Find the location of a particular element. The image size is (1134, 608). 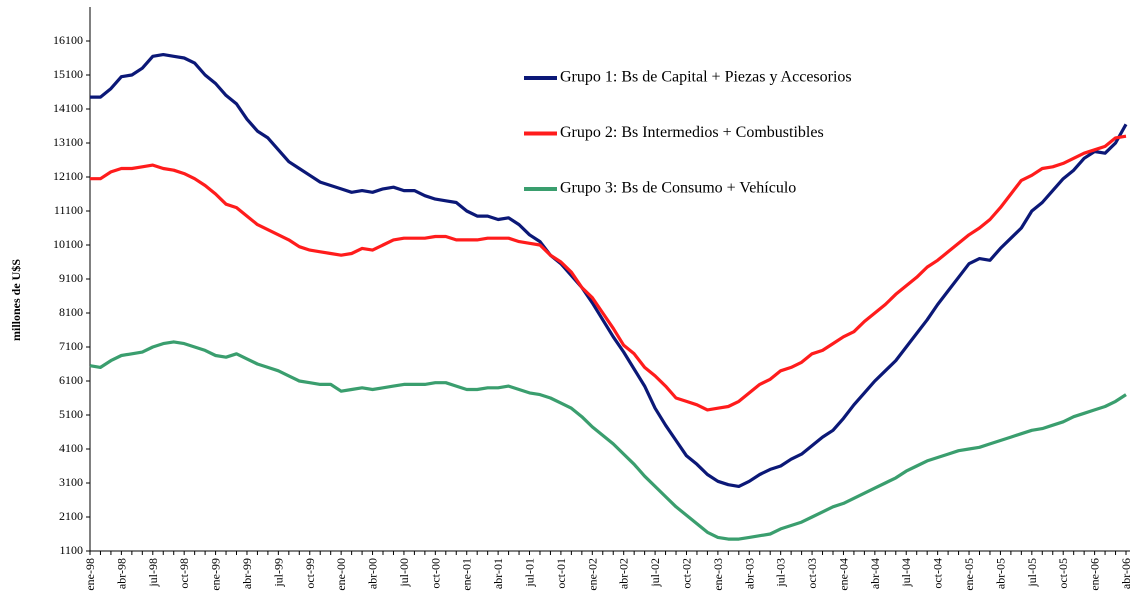

x-tick-label: jul-03 is located at coordinates (781, 573).